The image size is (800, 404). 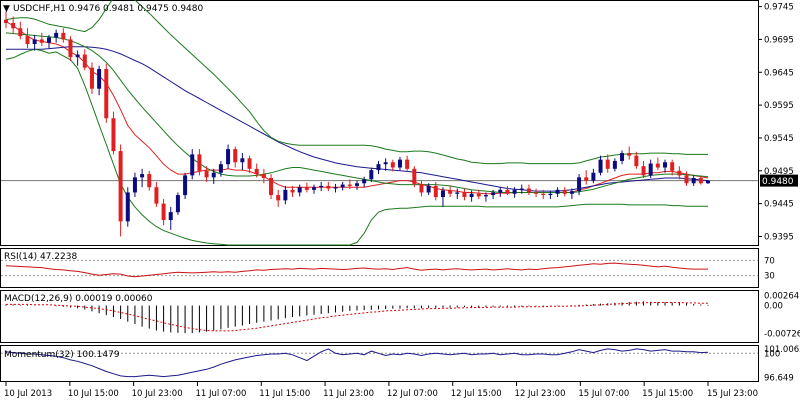 What do you see at coordinates (6, 9) in the screenshot?
I see `collapse-arrow-icon: ▼` at bounding box center [6, 9].